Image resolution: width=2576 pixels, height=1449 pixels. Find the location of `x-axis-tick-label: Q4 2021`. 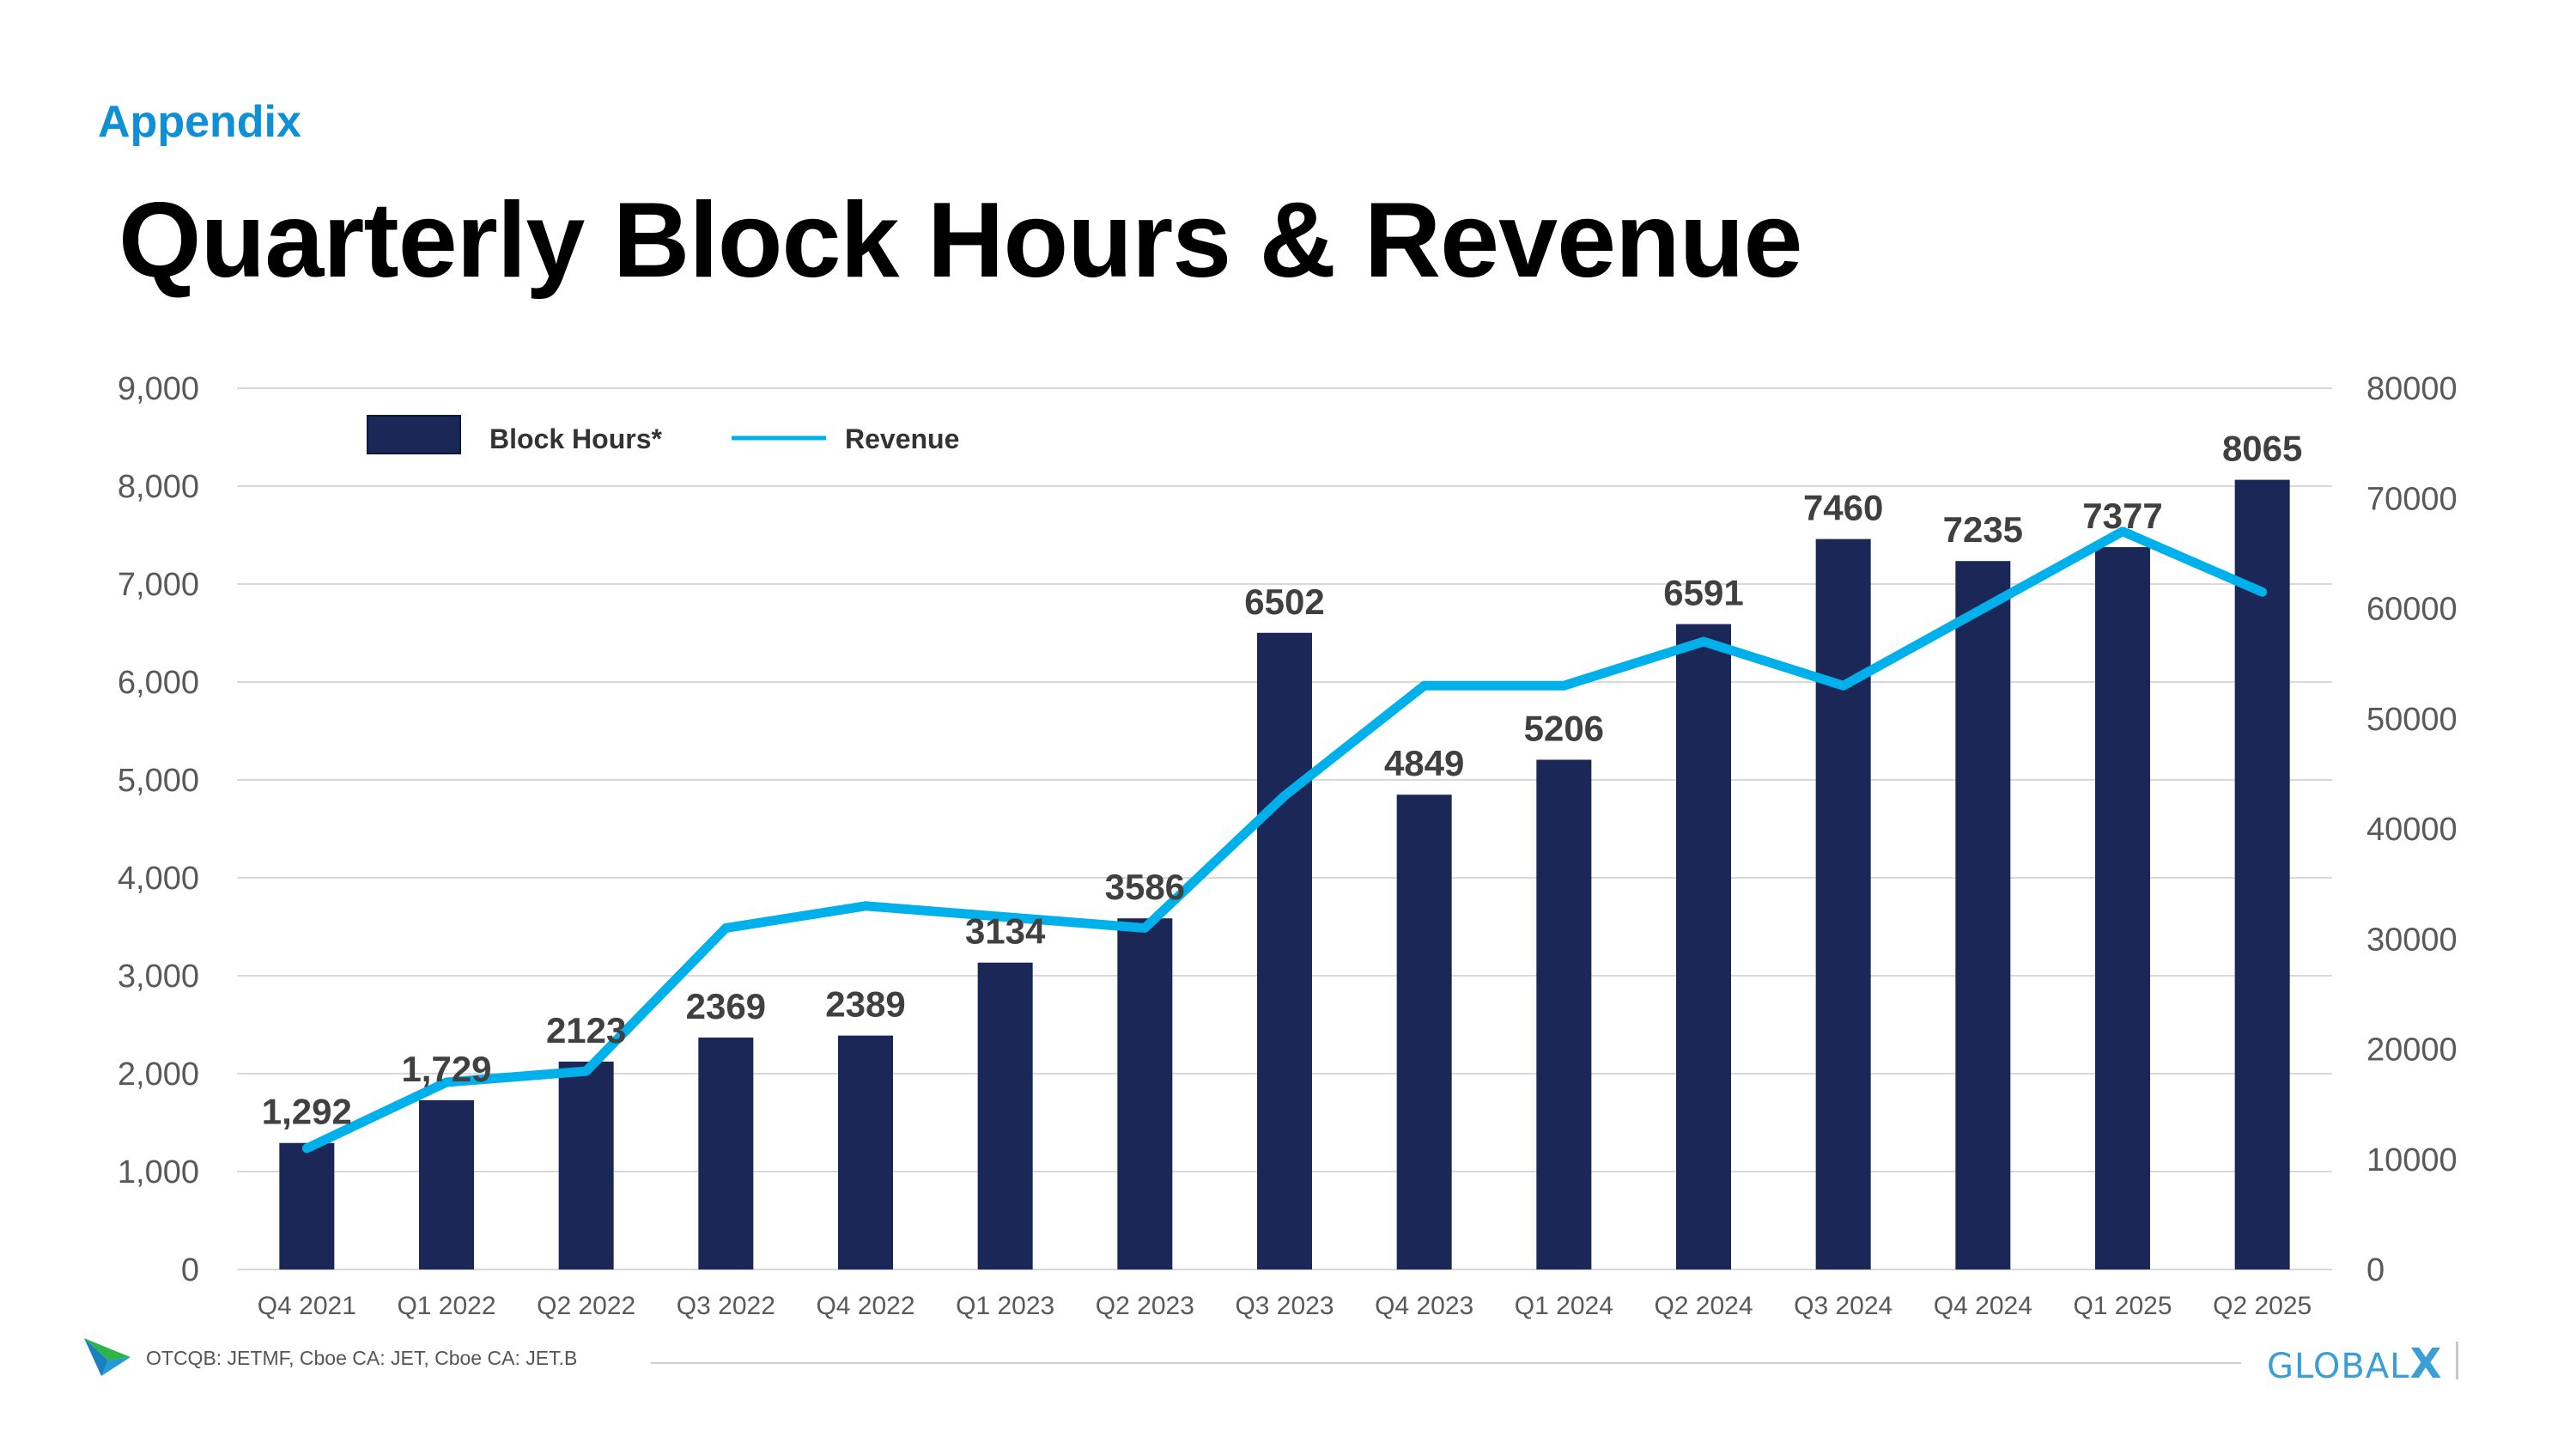

x-axis-tick-label: Q4 2021 is located at coordinates (307, 1306).